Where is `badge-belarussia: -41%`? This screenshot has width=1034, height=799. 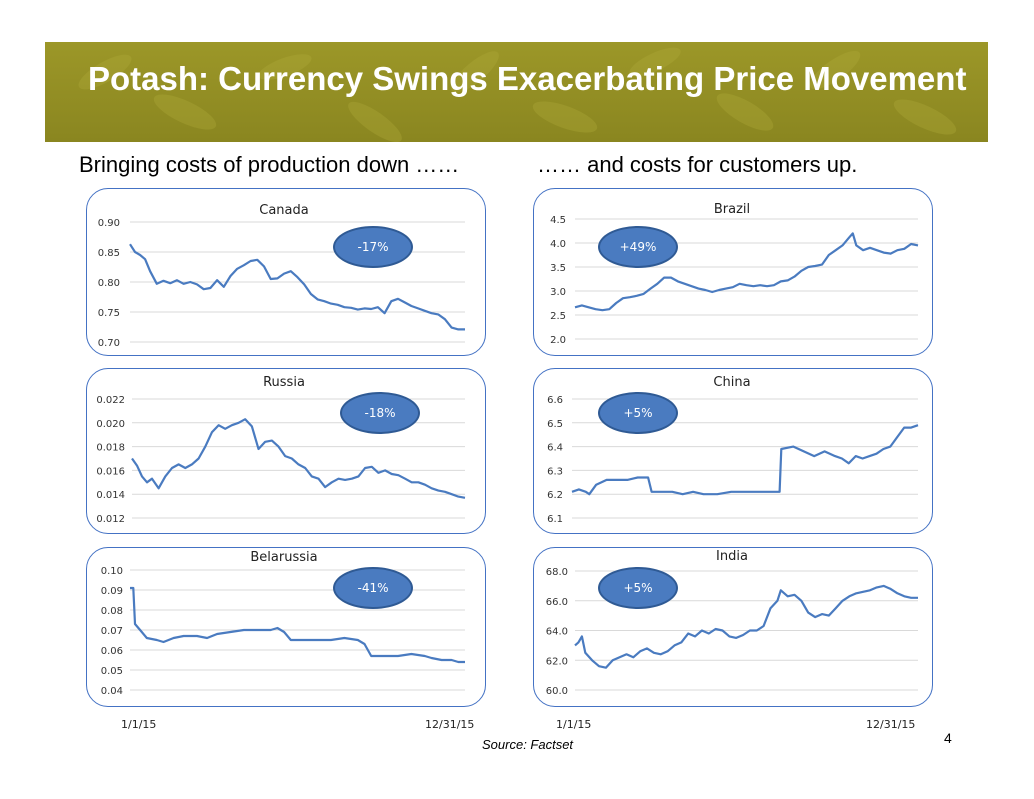
badge-belarussia: -41% is located at coordinates (373, 588).